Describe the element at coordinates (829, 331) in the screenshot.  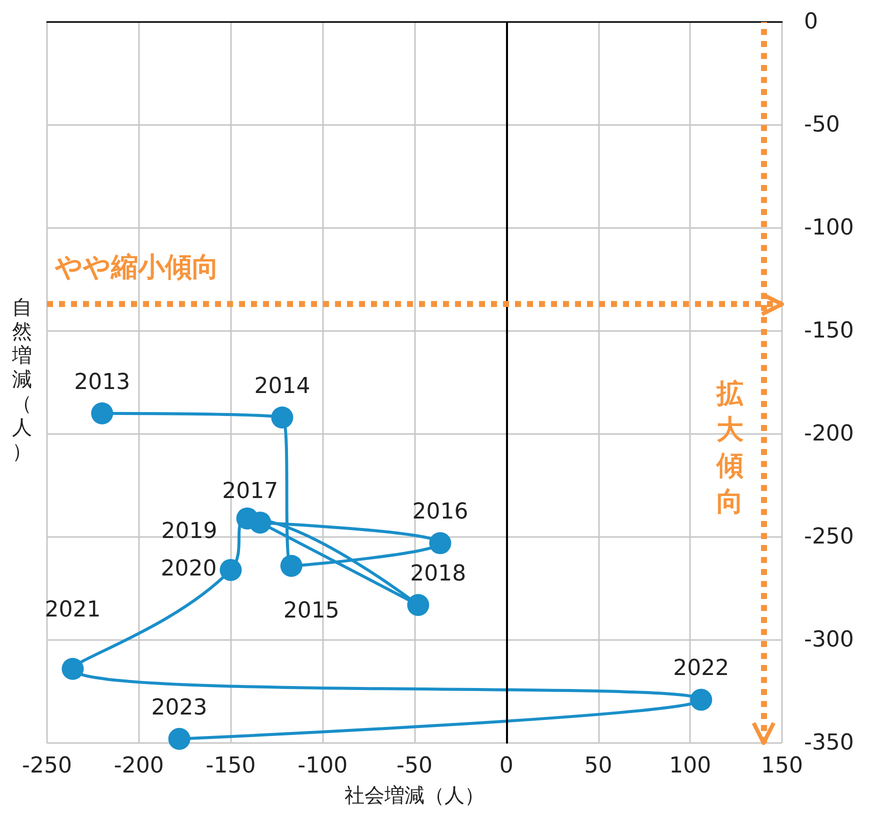
I see `y-tick-label: -150` at that location.